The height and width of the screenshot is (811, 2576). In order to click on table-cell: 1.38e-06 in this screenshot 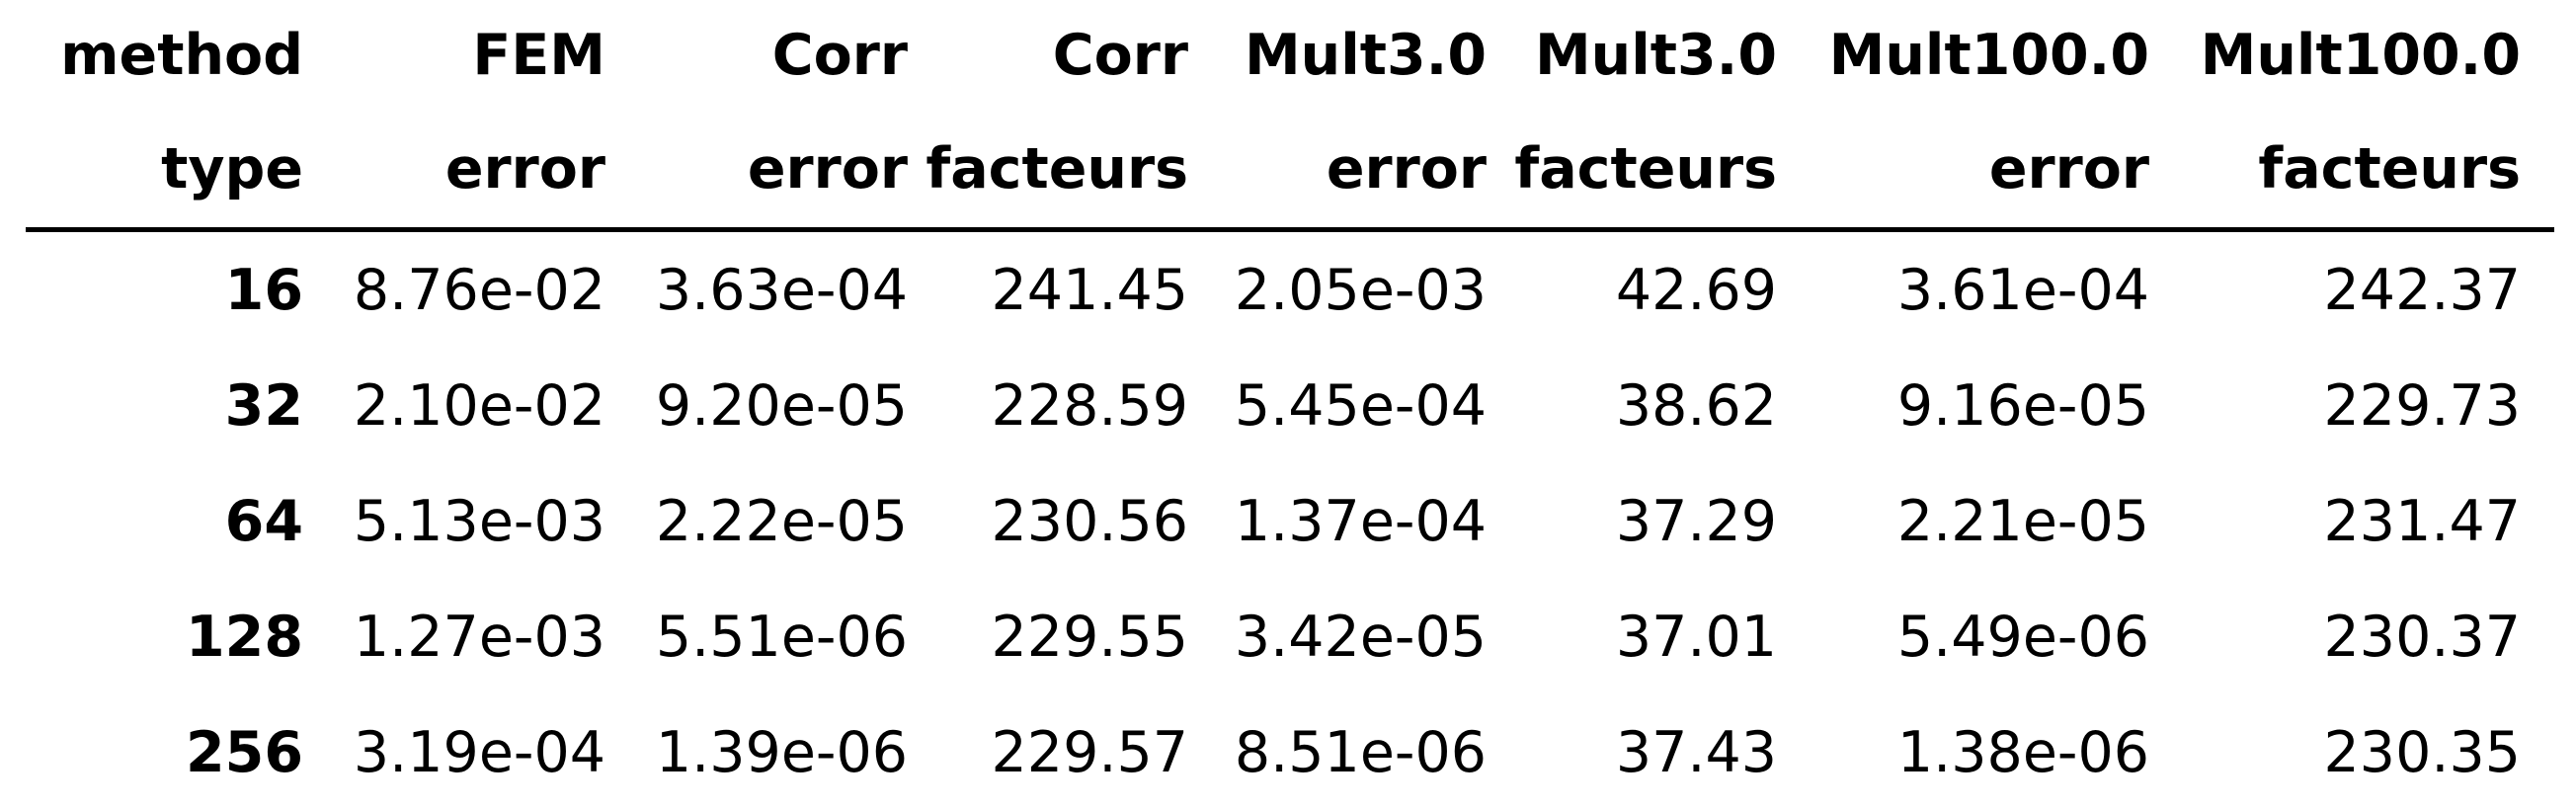, I will do `click(1971, 753)`.